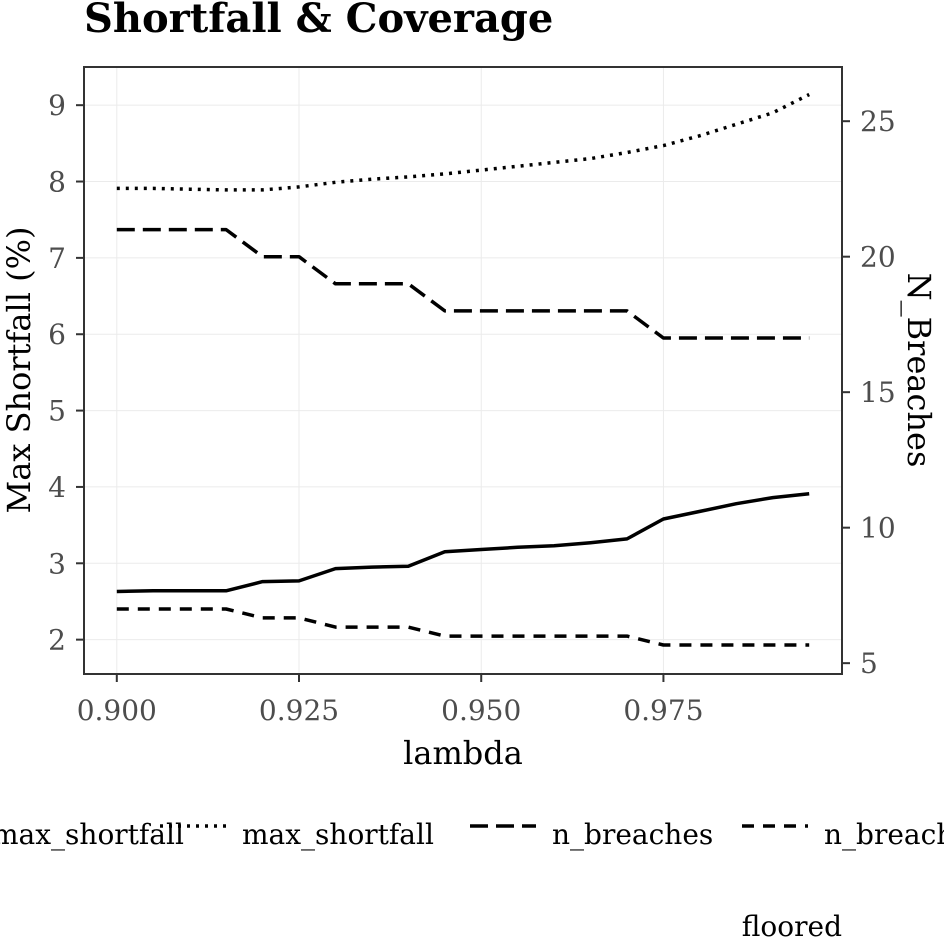  What do you see at coordinates (57, 563) in the screenshot?
I see `y-left-tick-label: 3` at bounding box center [57, 563].